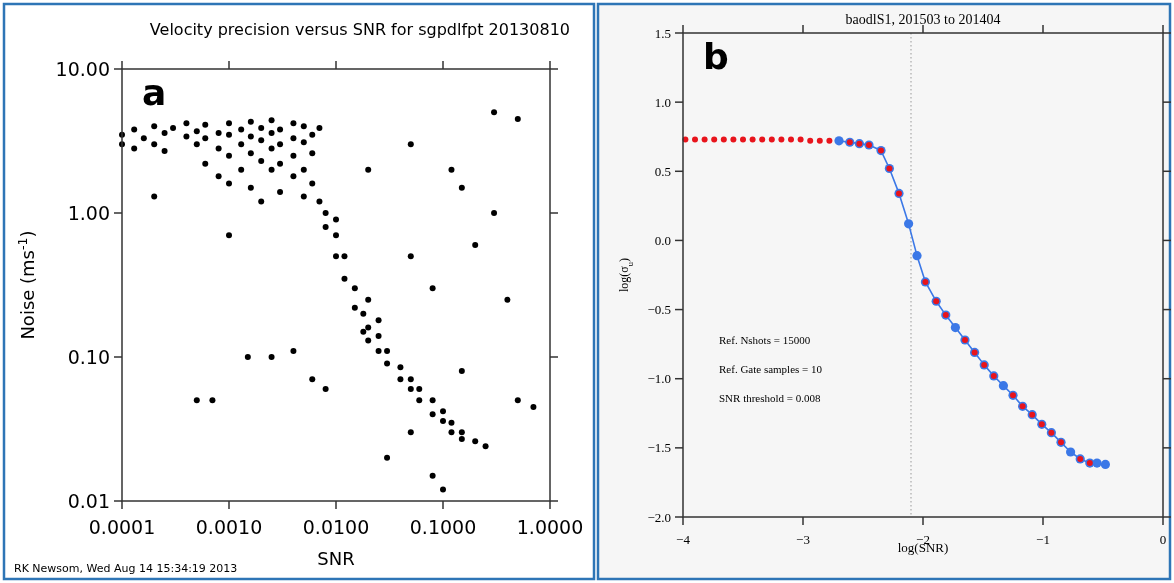 Image resolution: width=1174 pixels, height=583 pixels. Describe the element at coordinates (683, 539) in the screenshot. I see `x-tick-label: −4` at that location.